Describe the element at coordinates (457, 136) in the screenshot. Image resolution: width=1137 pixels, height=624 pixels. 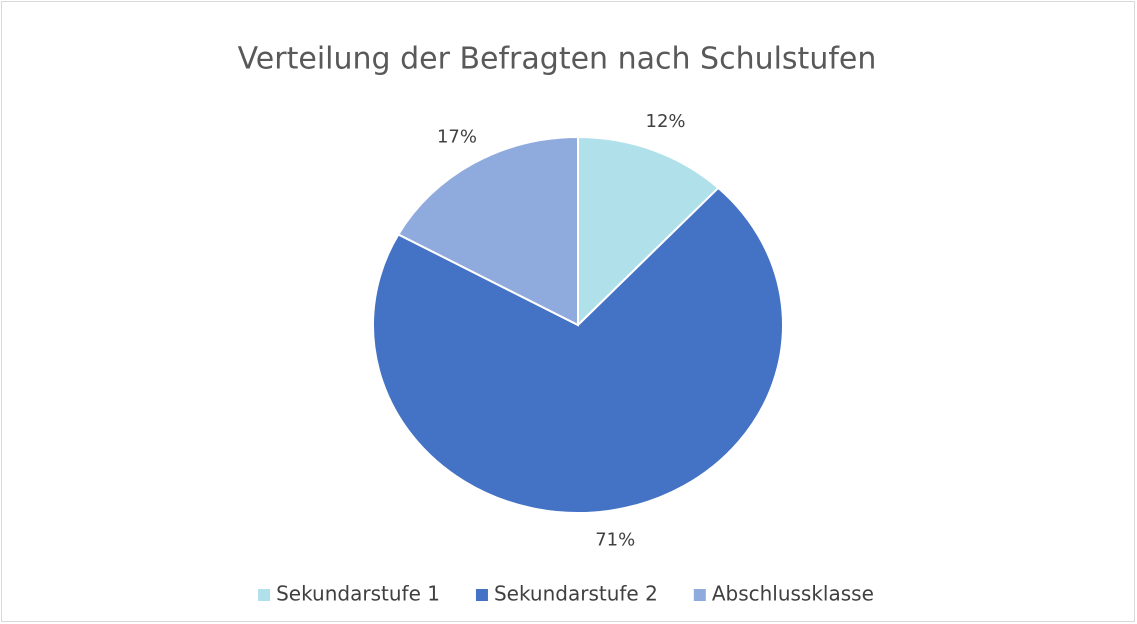
I see `data-label: 17%` at that location.